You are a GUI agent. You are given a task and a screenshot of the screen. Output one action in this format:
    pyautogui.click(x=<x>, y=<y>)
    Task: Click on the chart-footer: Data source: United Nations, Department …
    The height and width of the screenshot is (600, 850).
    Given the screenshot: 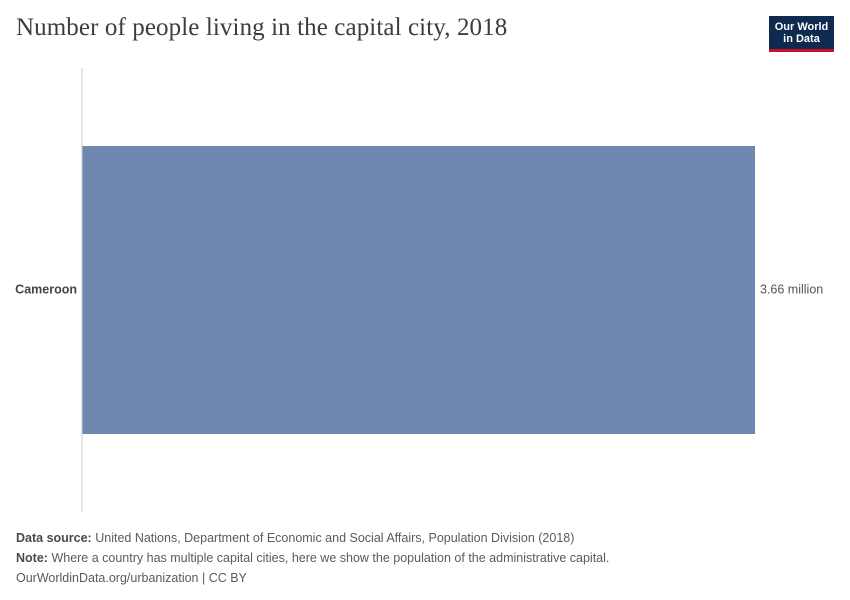 What is the action you would take?
    pyautogui.click(x=426, y=558)
    